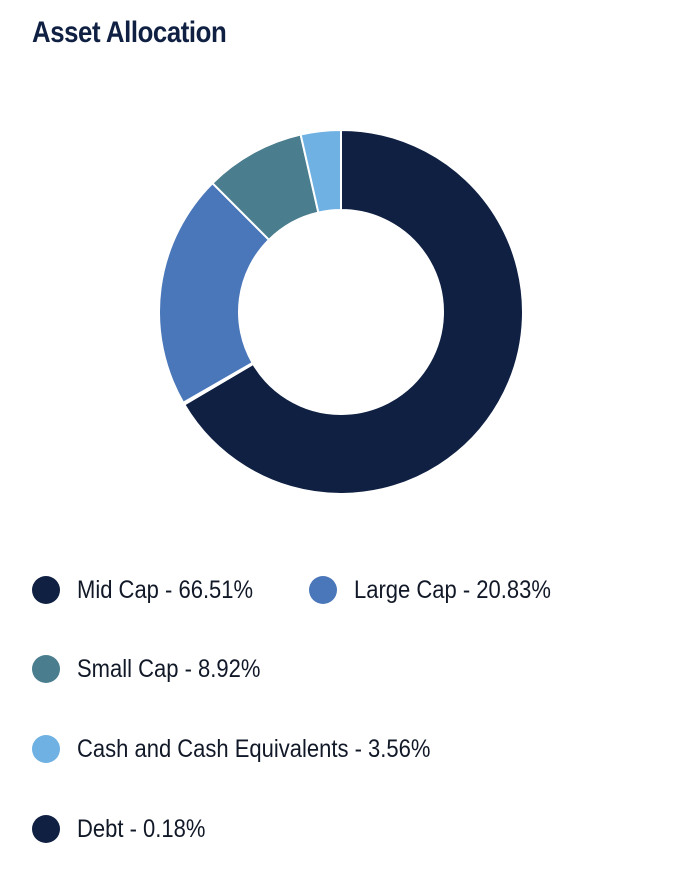 The height and width of the screenshot is (878, 680). Describe the element at coordinates (214, 293) in the screenshot. I see `slice-large-cap` at that location.